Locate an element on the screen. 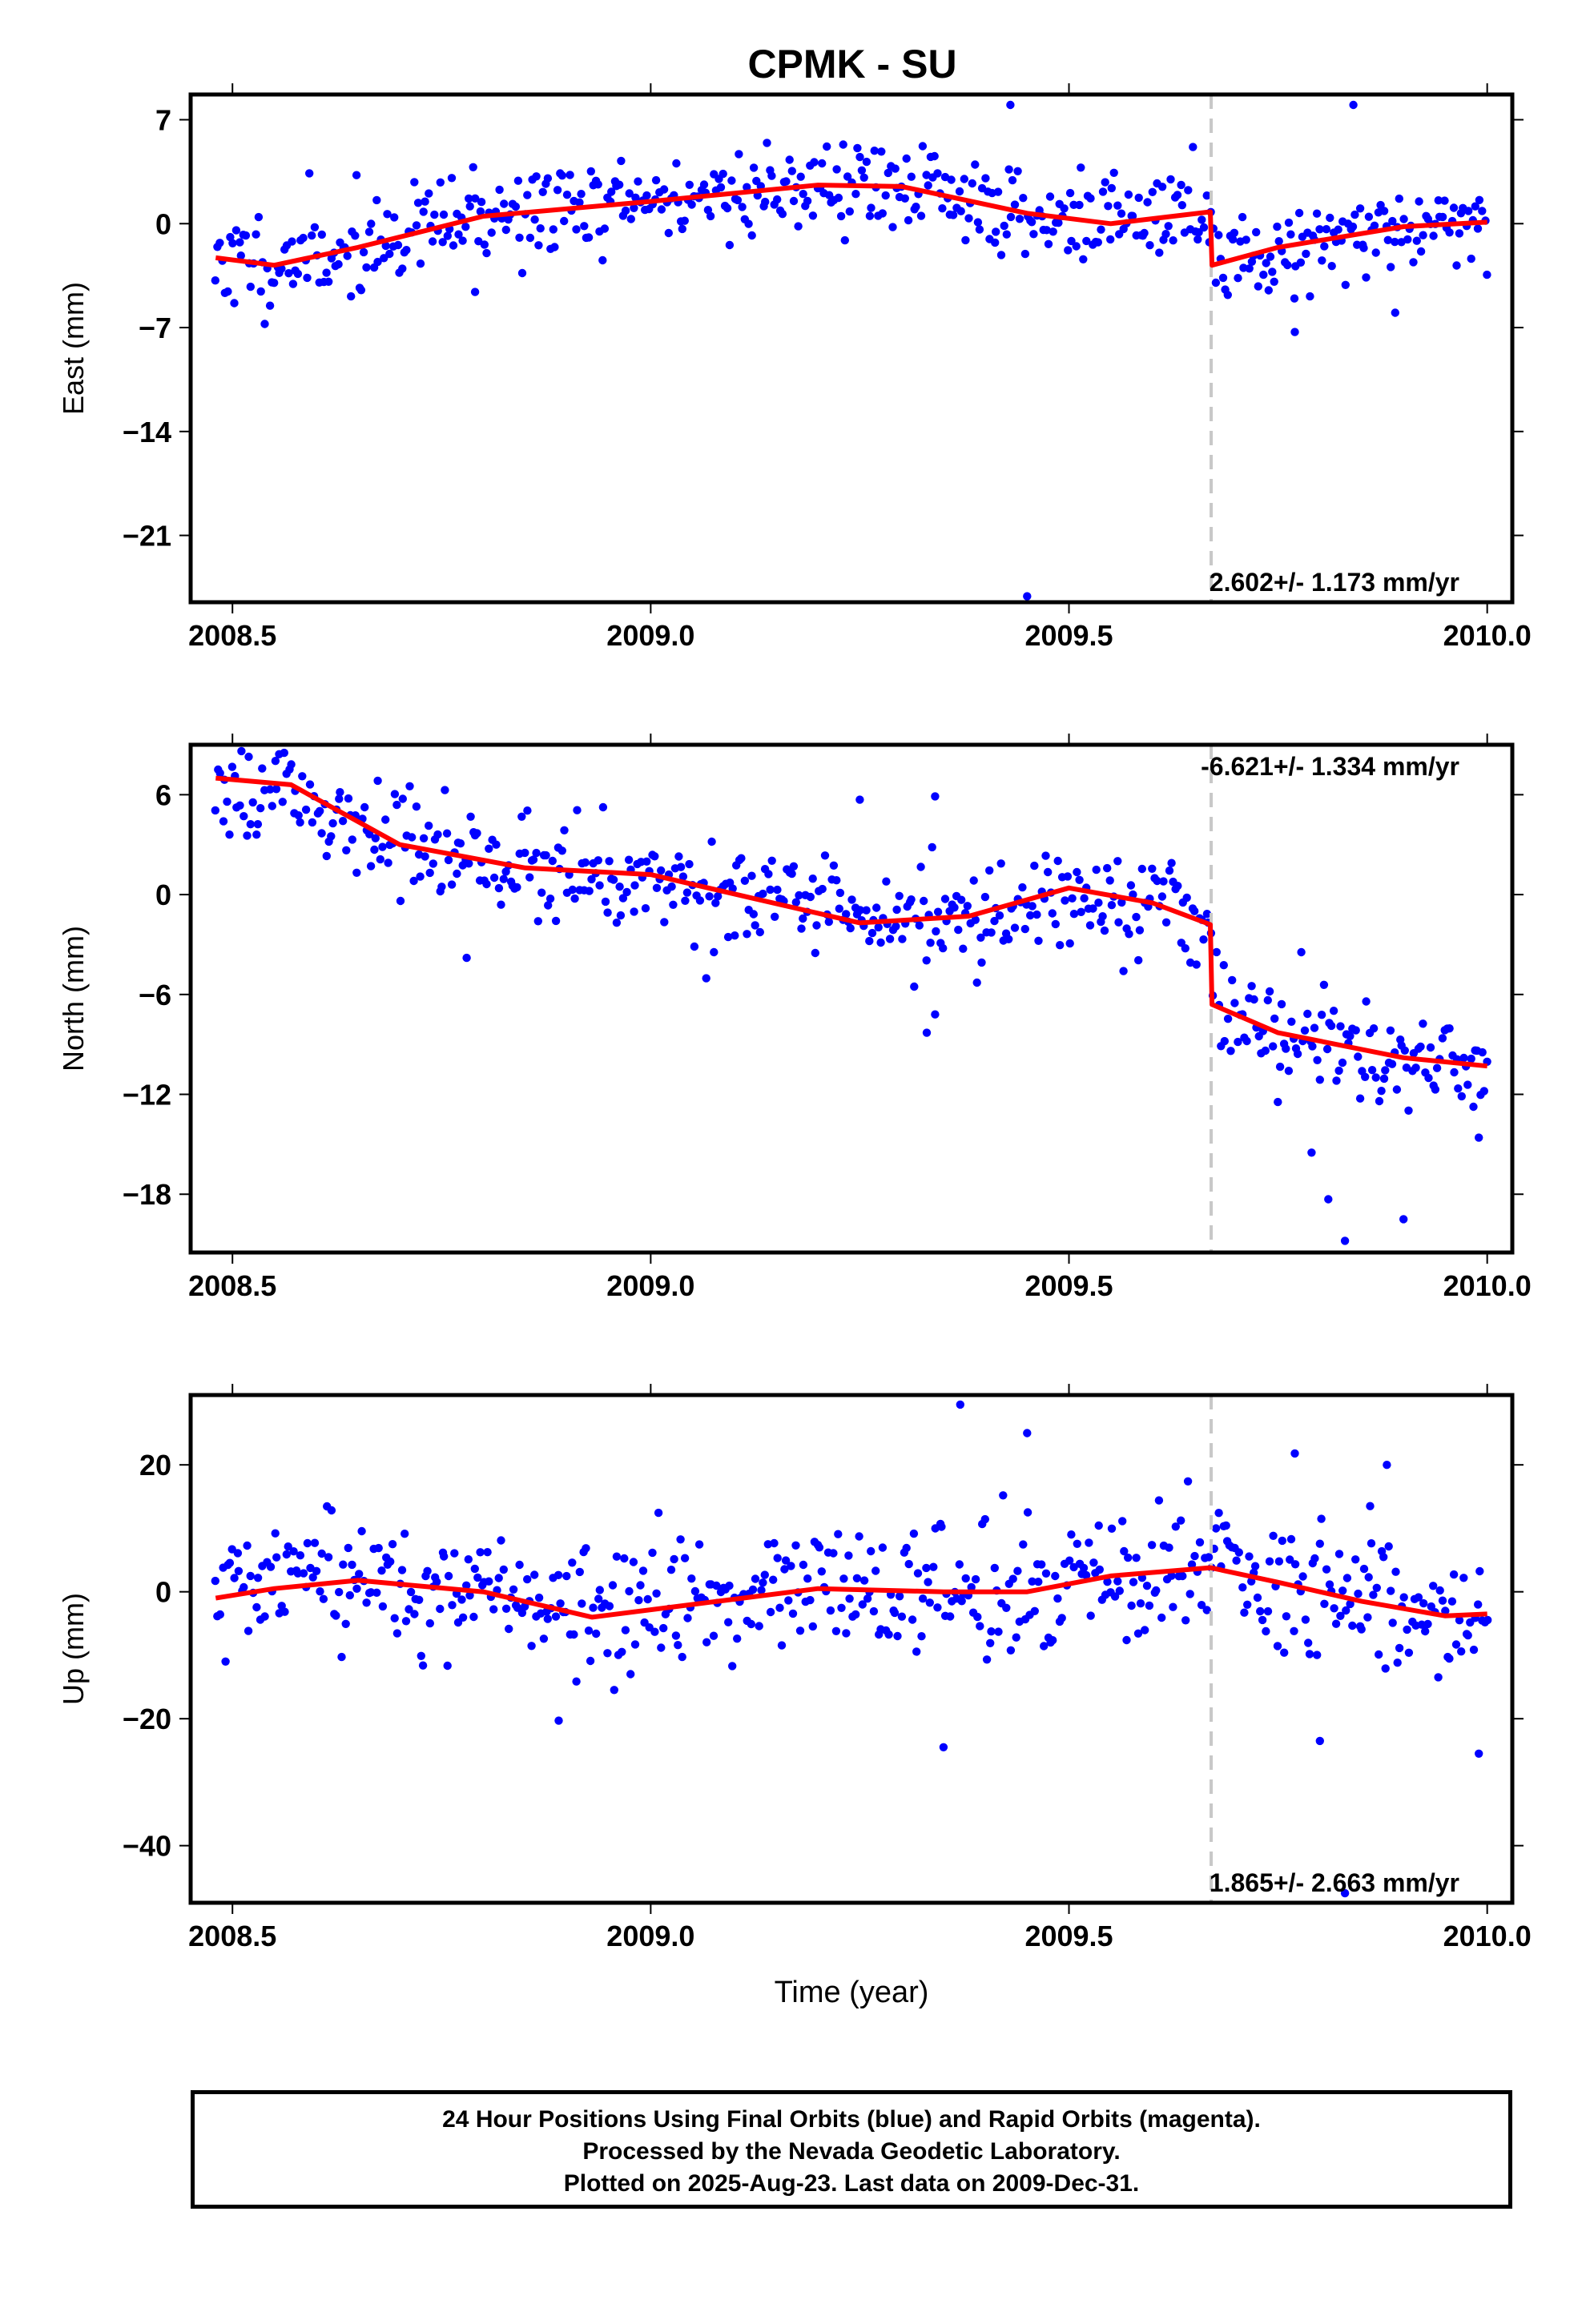 This screenshot has height=2324, width=1594. velocity-rate-label: -6.621+/- 1.334 mm/yr is located at coordinates (1330, 766).